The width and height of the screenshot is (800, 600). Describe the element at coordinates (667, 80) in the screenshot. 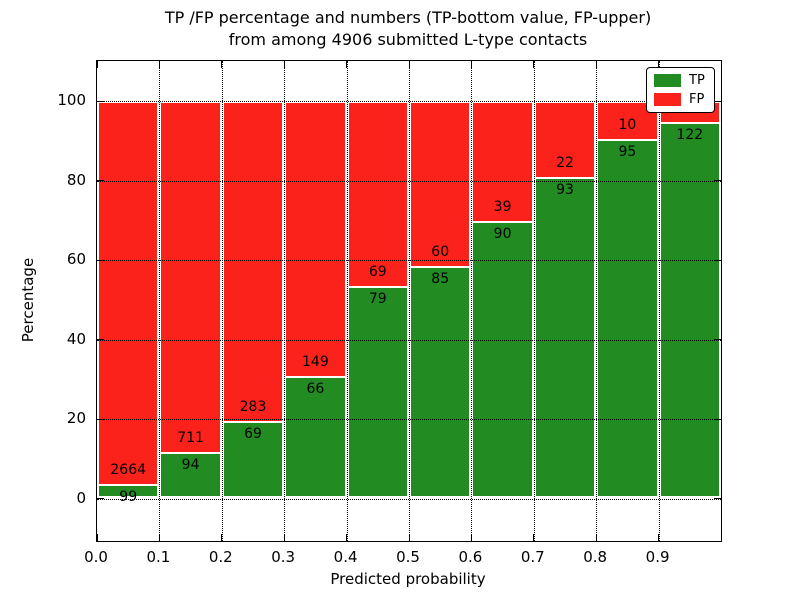

I see `tp-swatch-icon` at that location.